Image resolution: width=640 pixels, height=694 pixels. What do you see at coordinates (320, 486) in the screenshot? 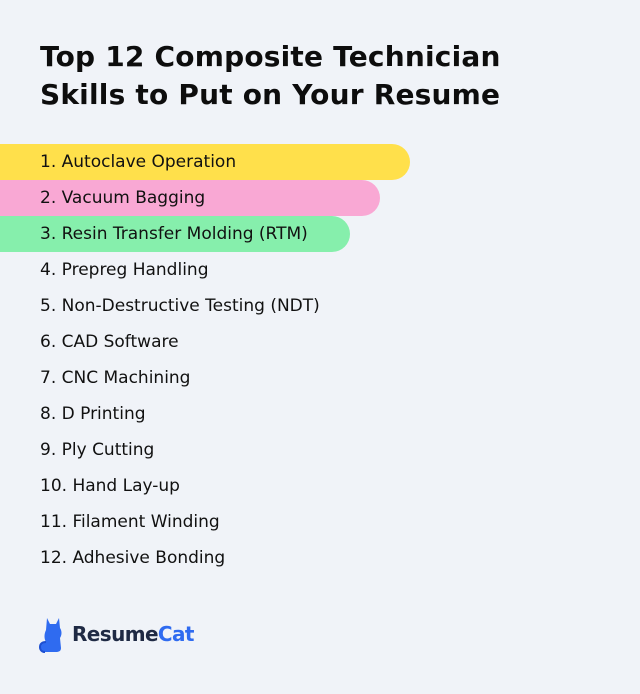
I see `skill-item-10: 10. Hand Lay-up` at bounding box center [320, 486].